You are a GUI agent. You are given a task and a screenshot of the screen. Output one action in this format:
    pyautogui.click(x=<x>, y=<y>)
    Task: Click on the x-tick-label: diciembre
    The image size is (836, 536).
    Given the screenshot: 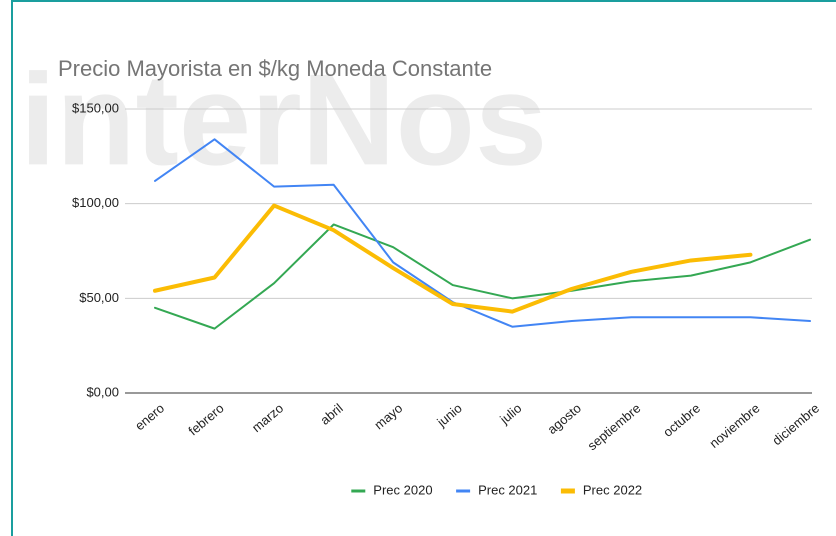 What is the action you would take?
    pyautogui.click(x=795, y=424)
    